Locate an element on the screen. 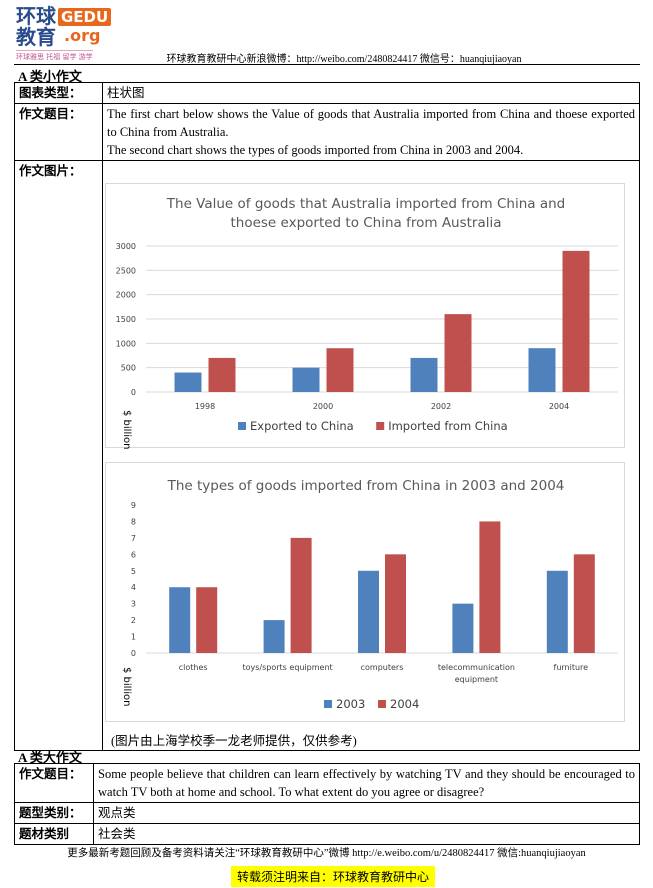 Image resolution: width=653 pixels, height=888 pixels. value: 社会类 is located at coordinates (366, 834).